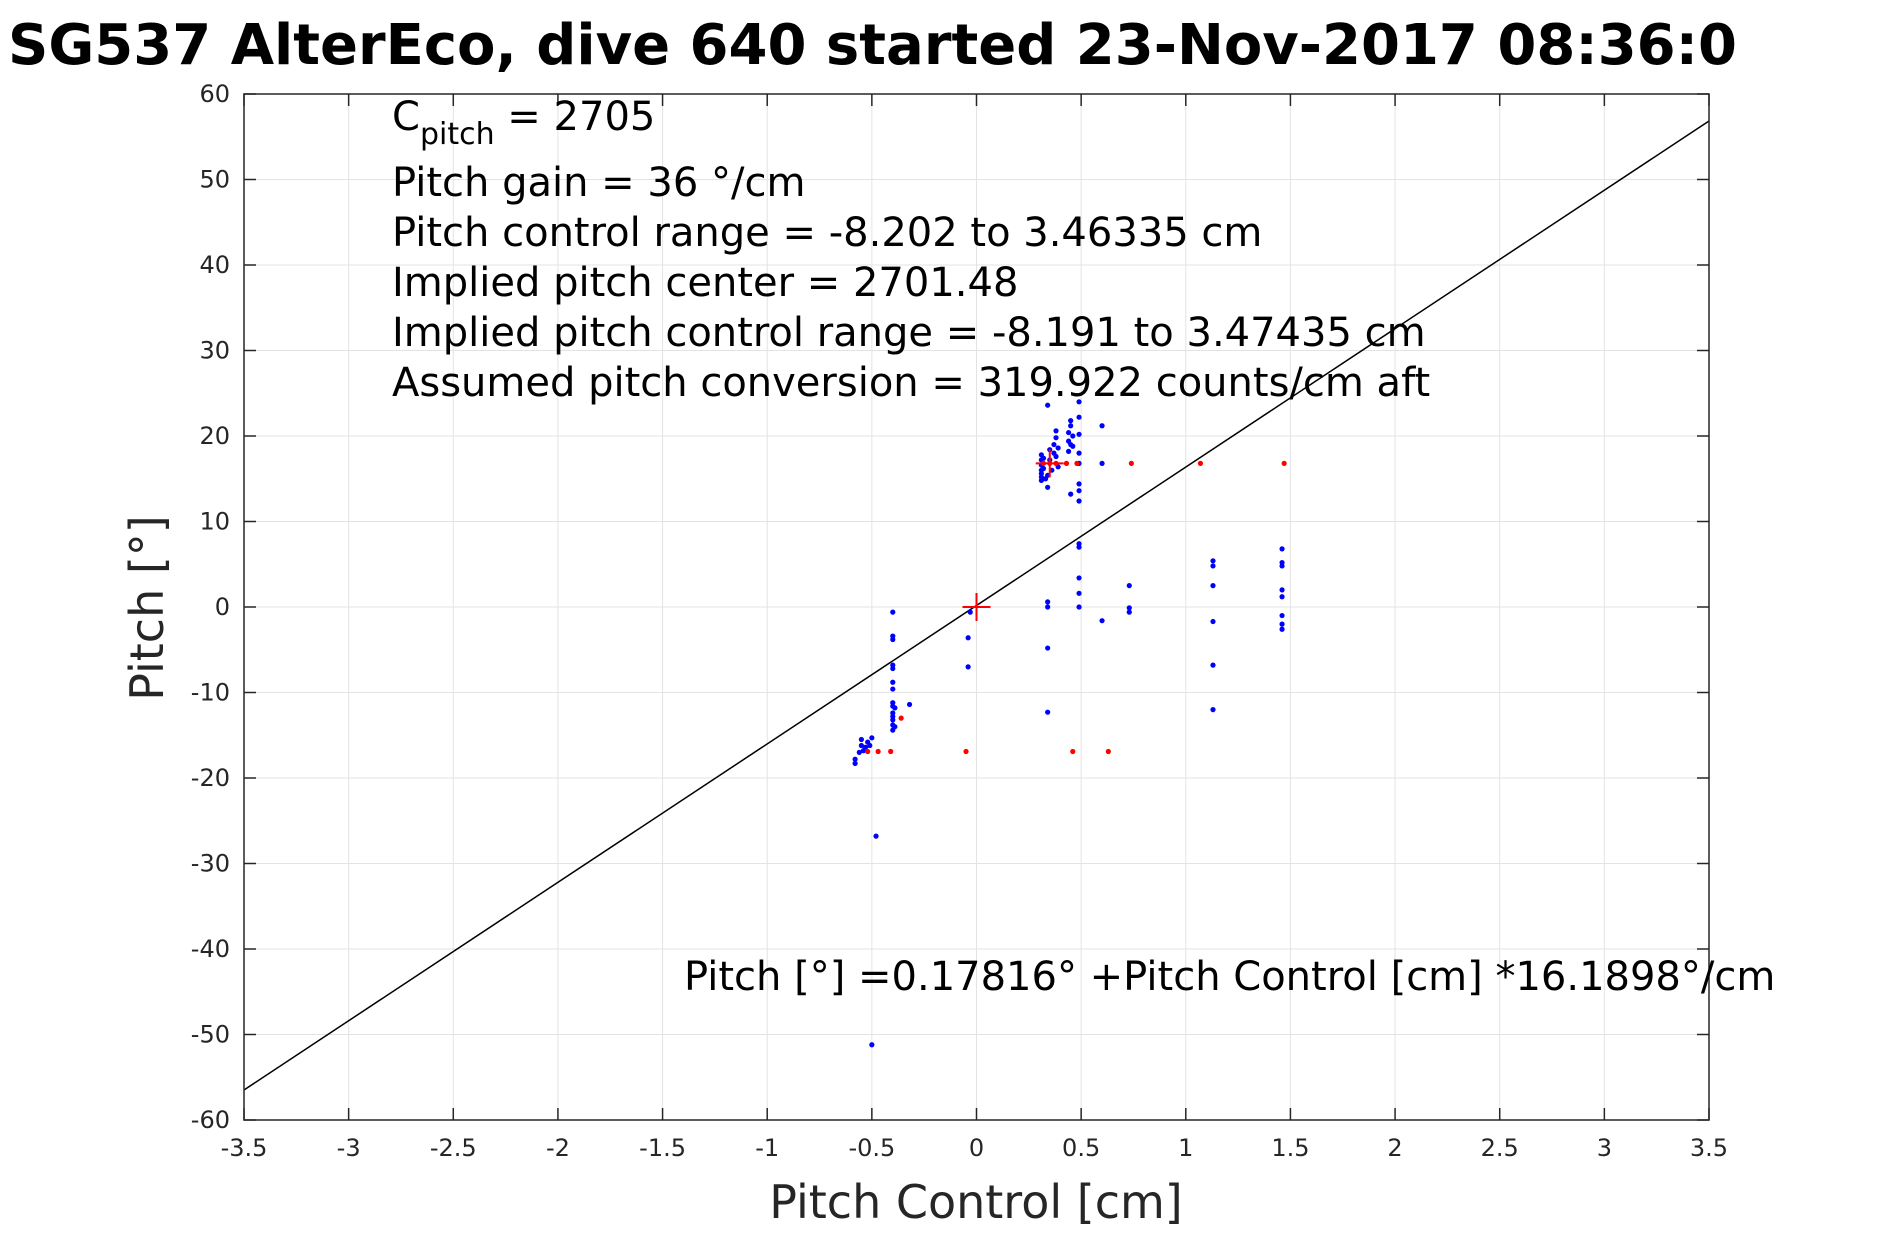 This screenshot has width=1890, height=1260. I want to click on cpitch-main: C, so click(406, 117).